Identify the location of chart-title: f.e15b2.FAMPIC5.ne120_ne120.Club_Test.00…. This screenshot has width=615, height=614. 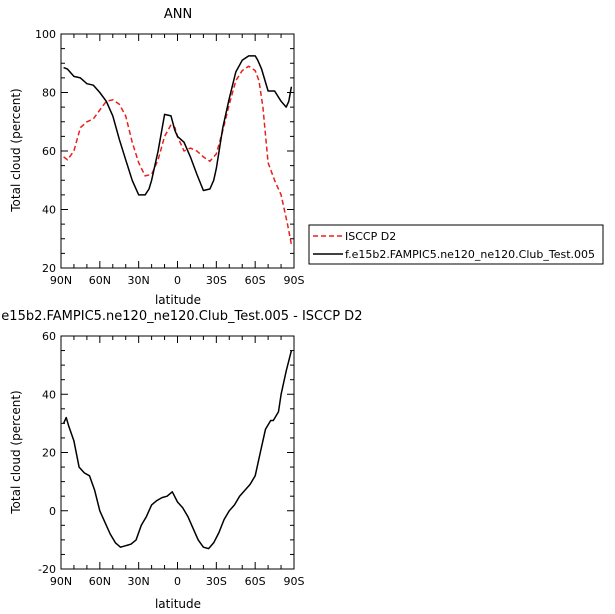
(181, 316).